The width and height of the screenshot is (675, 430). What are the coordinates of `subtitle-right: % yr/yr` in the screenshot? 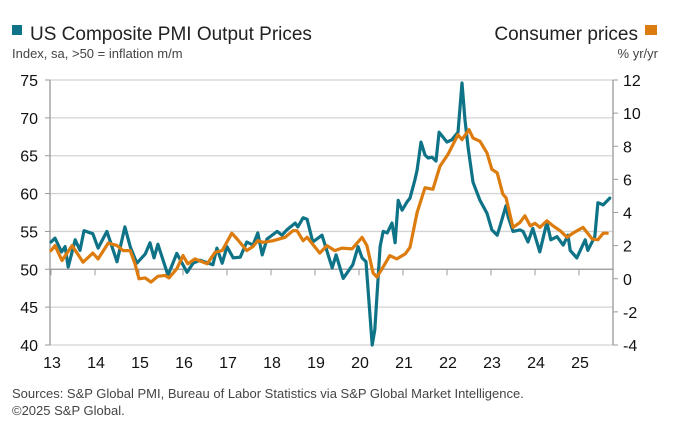 It's located at (638, 53).